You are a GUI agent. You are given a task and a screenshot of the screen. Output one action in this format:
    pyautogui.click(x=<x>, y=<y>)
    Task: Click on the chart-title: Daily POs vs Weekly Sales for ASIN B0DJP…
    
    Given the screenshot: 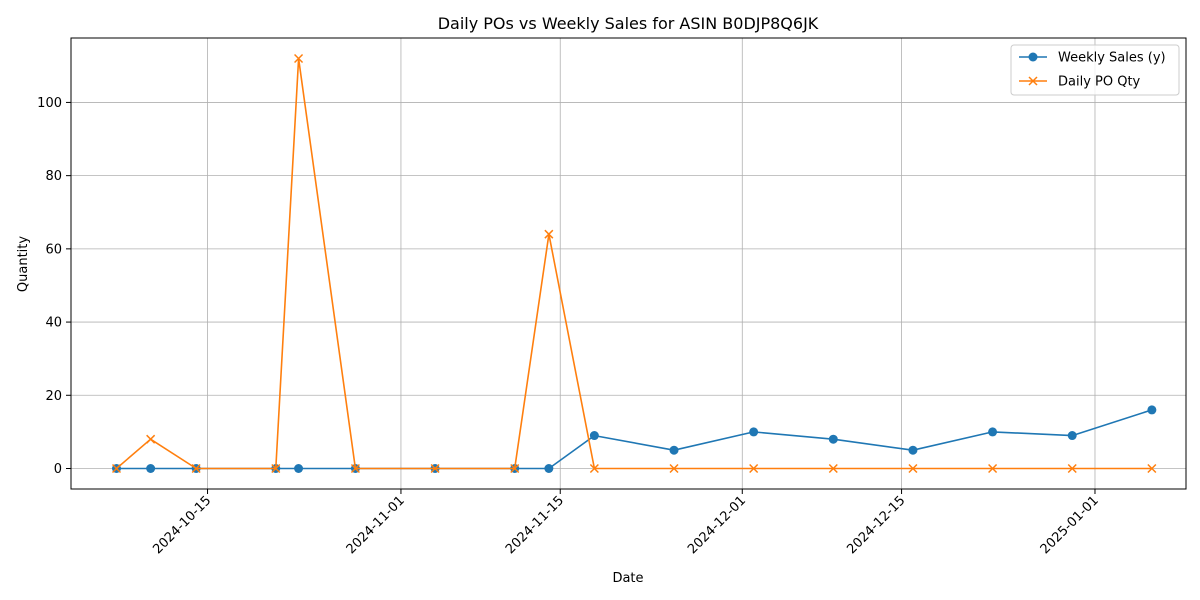 What is the action you would take?
    pyautogui.click(x=628, y=23)
    